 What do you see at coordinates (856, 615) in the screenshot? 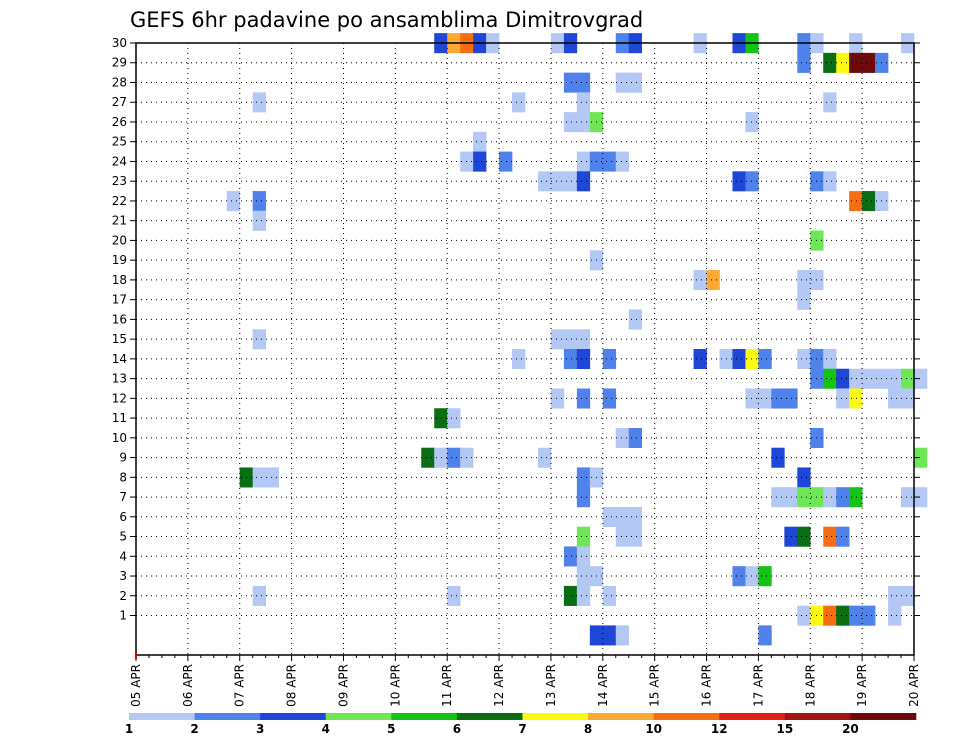
I see `cell-m1-d13.75` at bounding box center [856, 615].